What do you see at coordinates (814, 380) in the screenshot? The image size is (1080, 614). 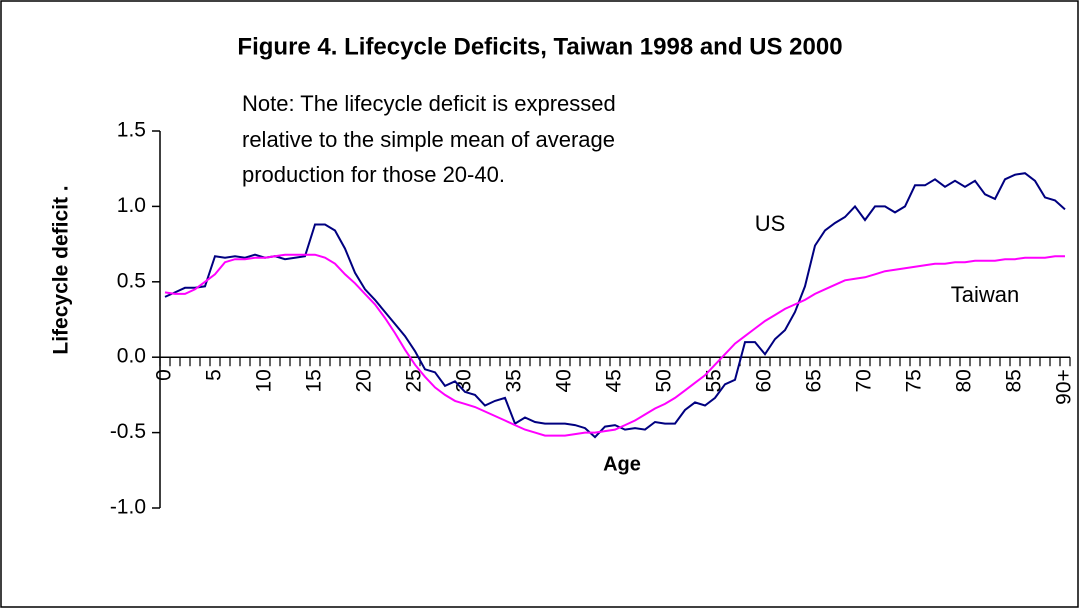 I see `x-tick-label: 65` at bounding box center [814, 380].